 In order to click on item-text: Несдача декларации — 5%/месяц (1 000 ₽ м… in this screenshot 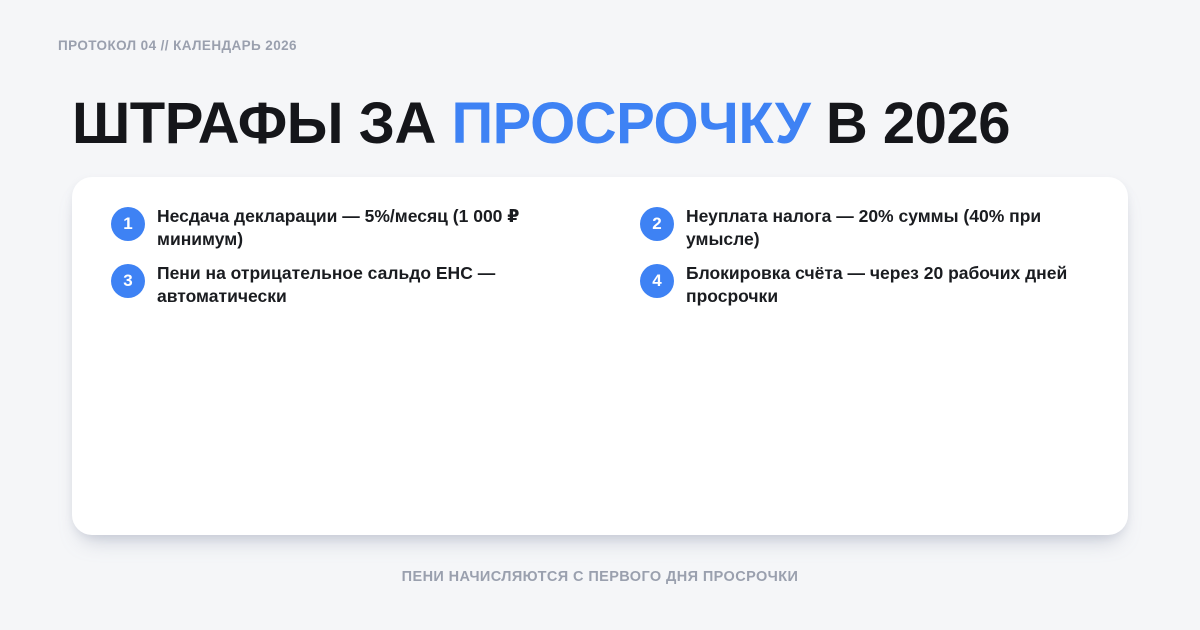, I will do `click(338, 228)`.